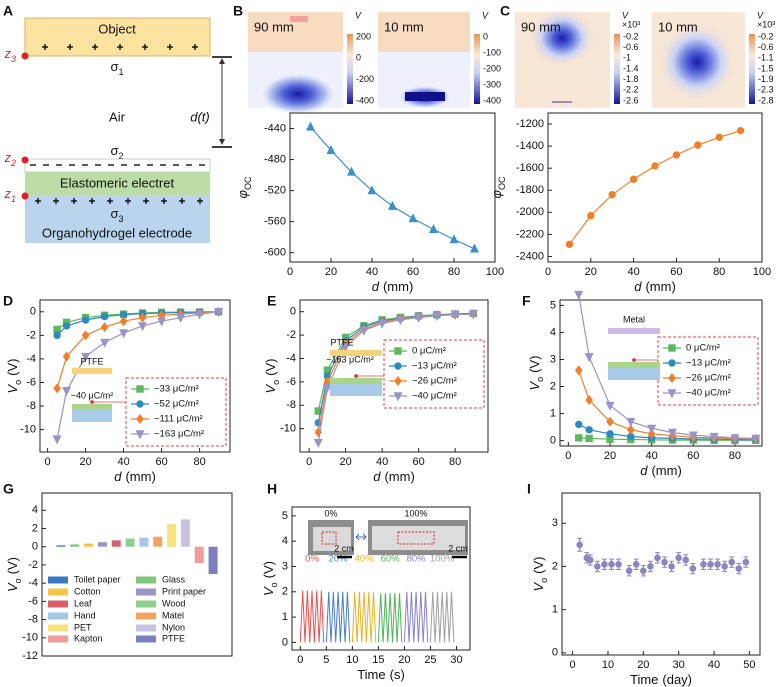 The width and height of the screenshot is (780, 687). What do you see at coordinates (378, 660) in the screenshot?
I see `x-tick-label: 15` at bounding box center [378, 660].